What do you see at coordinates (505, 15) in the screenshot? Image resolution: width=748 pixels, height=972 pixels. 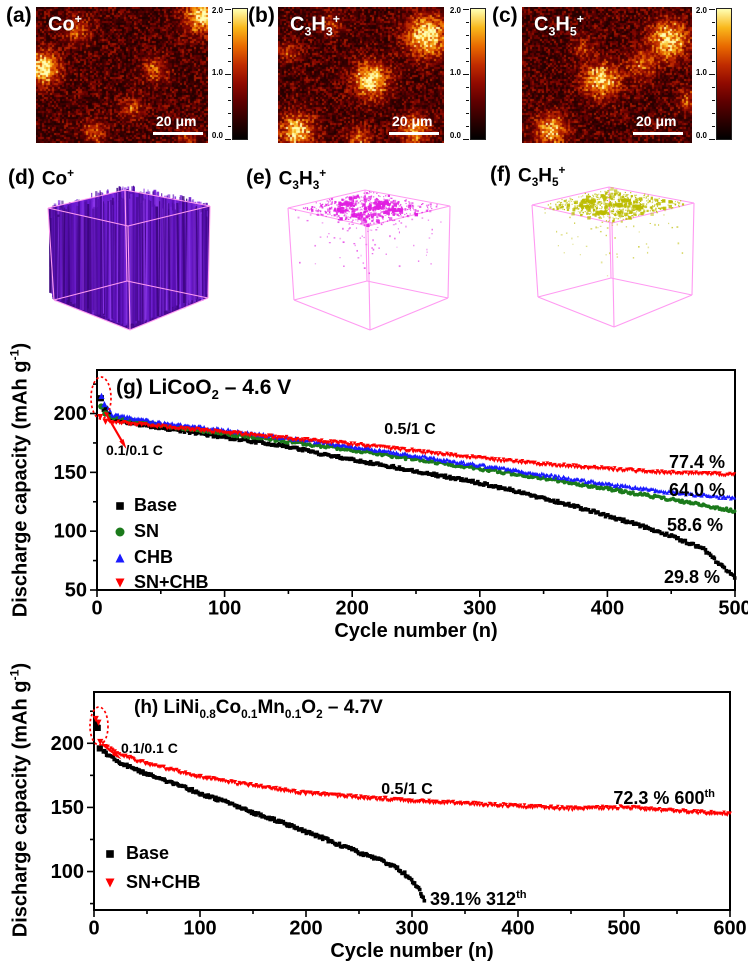 I see `panel-c-letter: (c)` at bounding box center [505, 15].